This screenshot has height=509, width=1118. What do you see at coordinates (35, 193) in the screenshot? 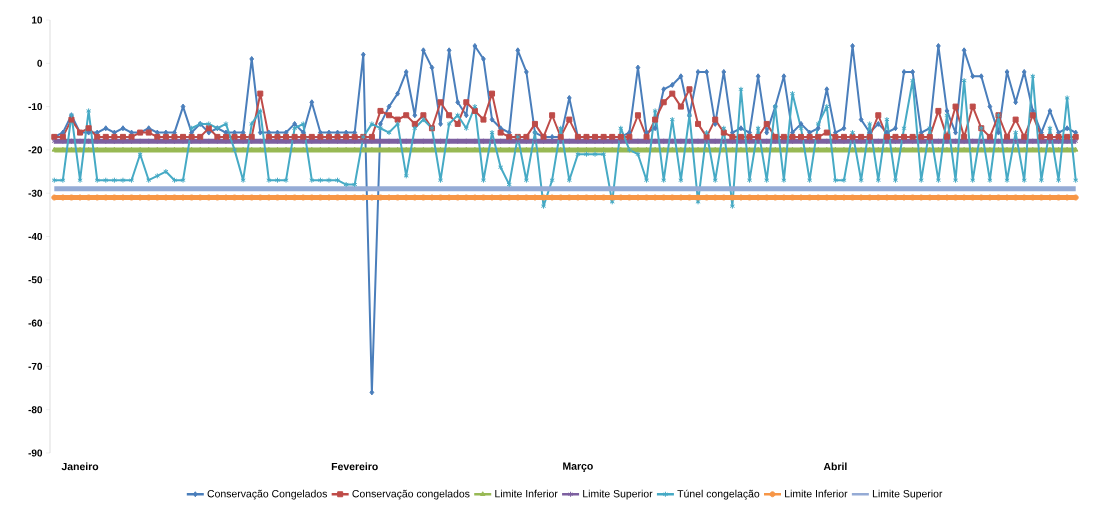
I see `y-tick-label: -30` at bounding box center [35, 193].